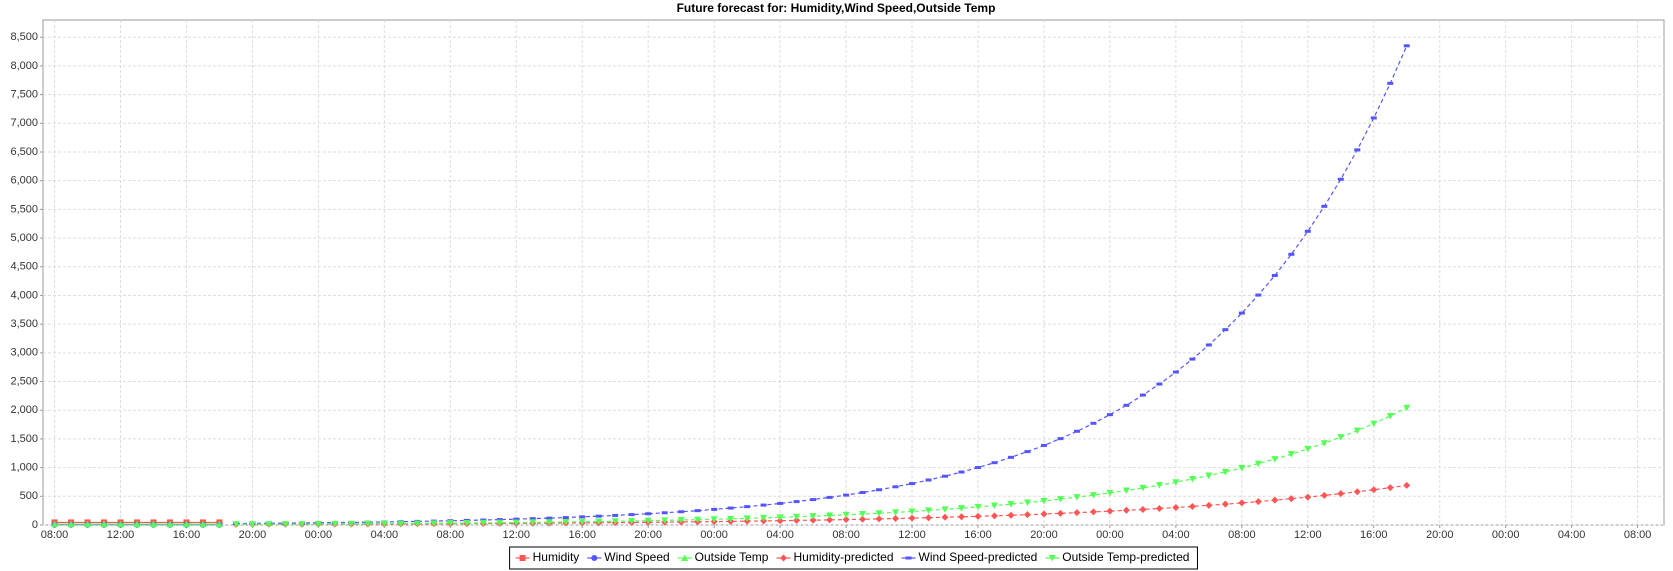  I want to click on legend-item: Wind Speed, so click(628, 557).